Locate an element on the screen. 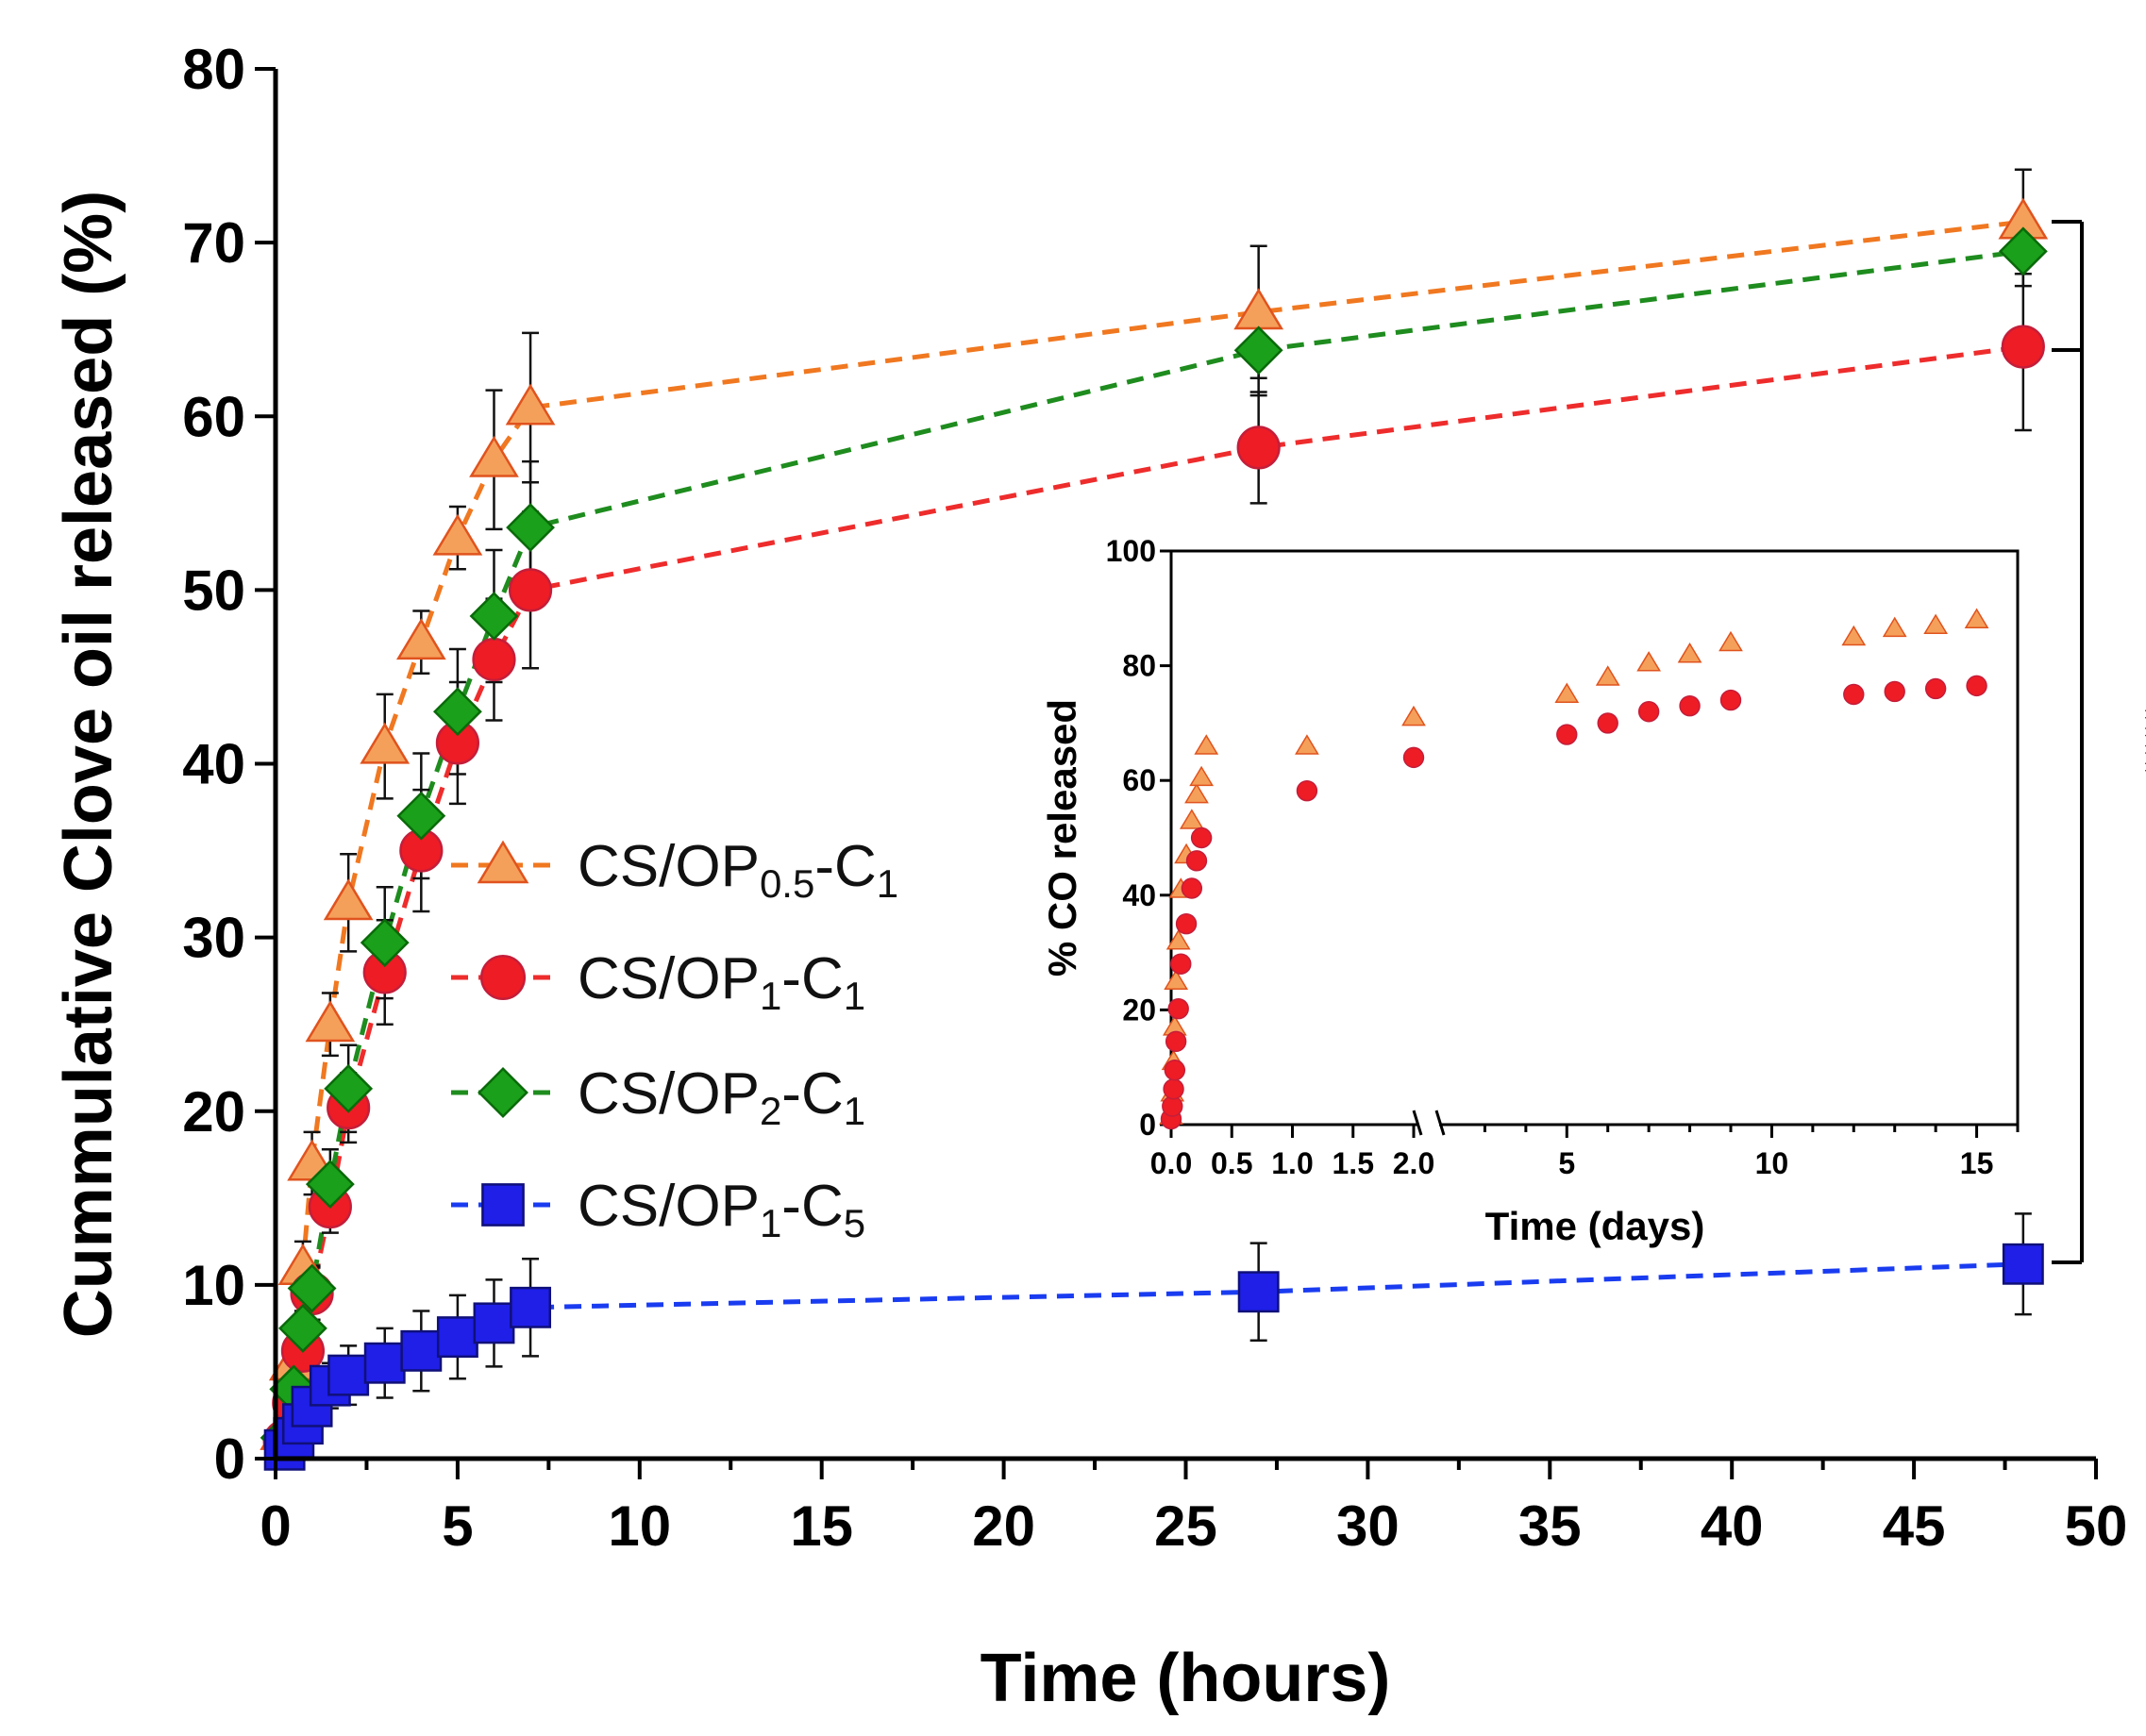  significance-bracket: **** is located at coordinates (2099, 742).